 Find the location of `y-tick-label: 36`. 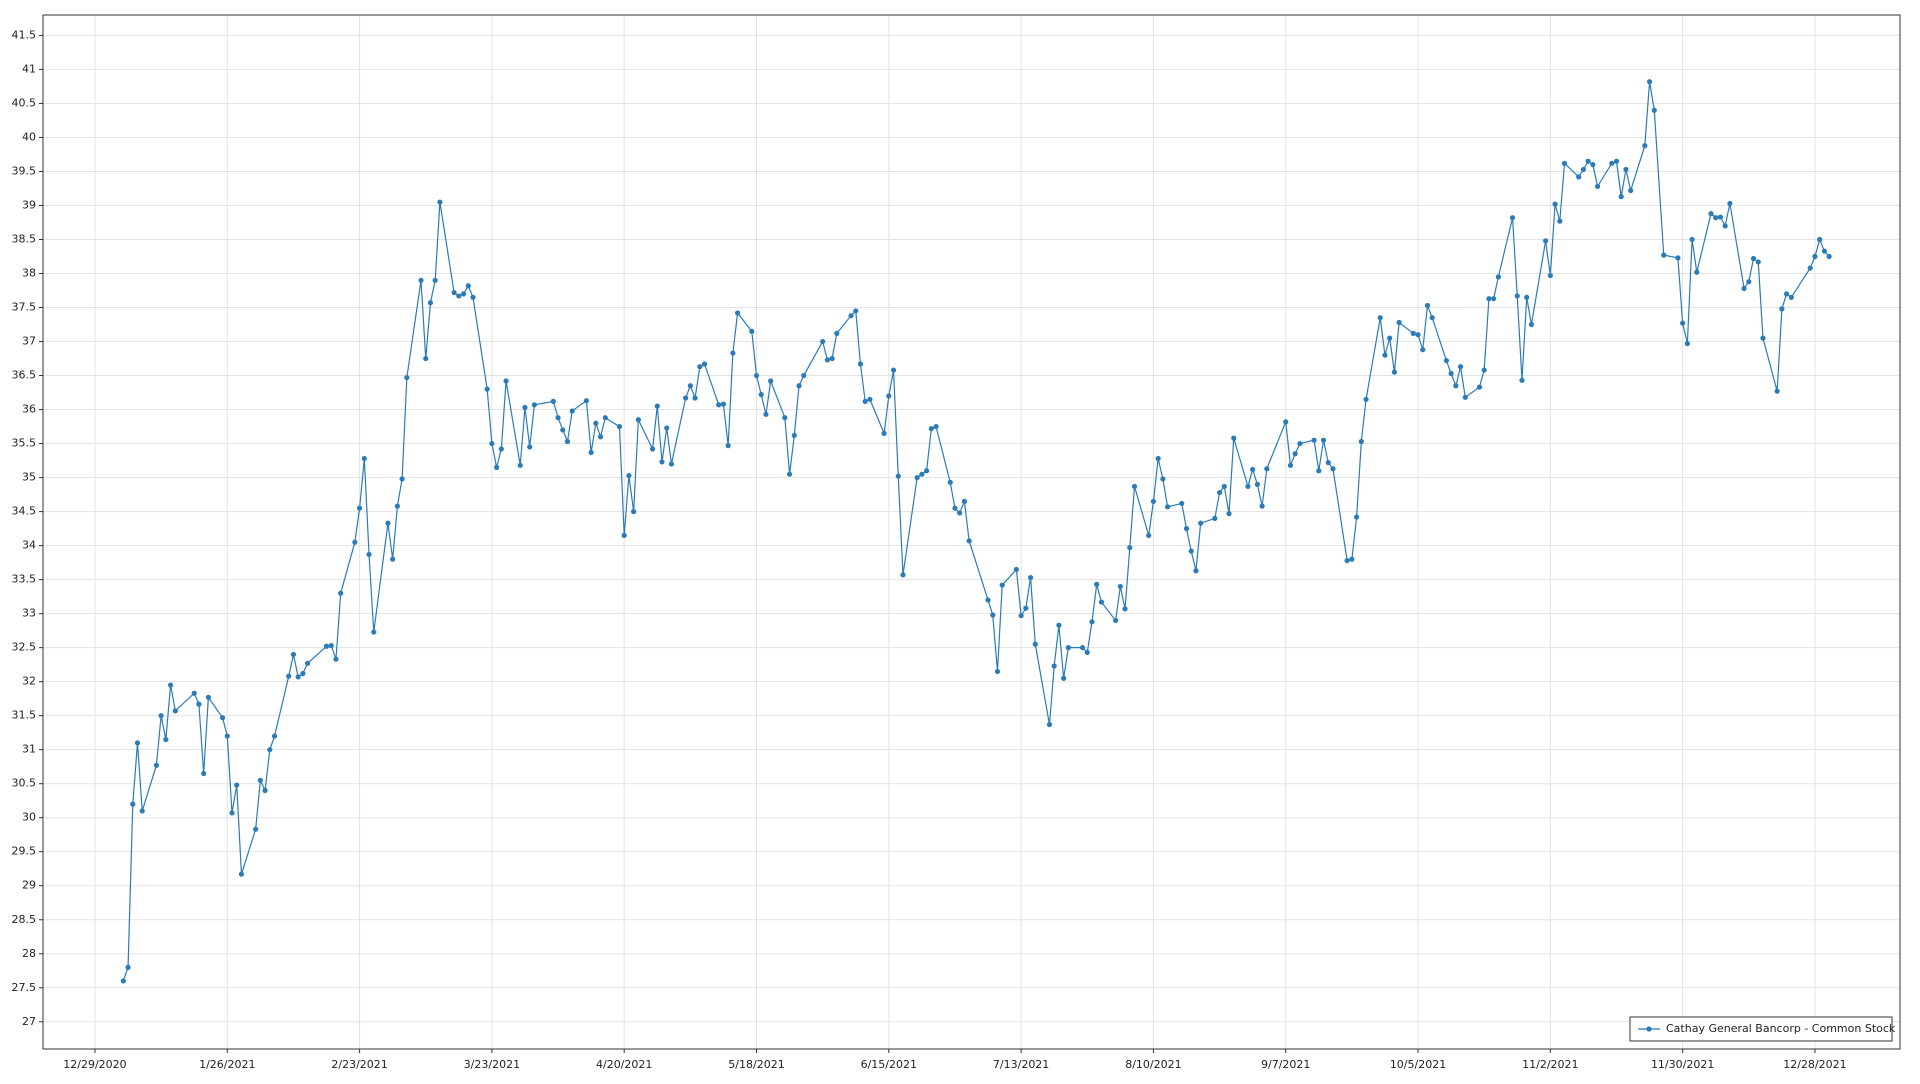

y-tick-label: 36 is located at coordinates (29, 409).